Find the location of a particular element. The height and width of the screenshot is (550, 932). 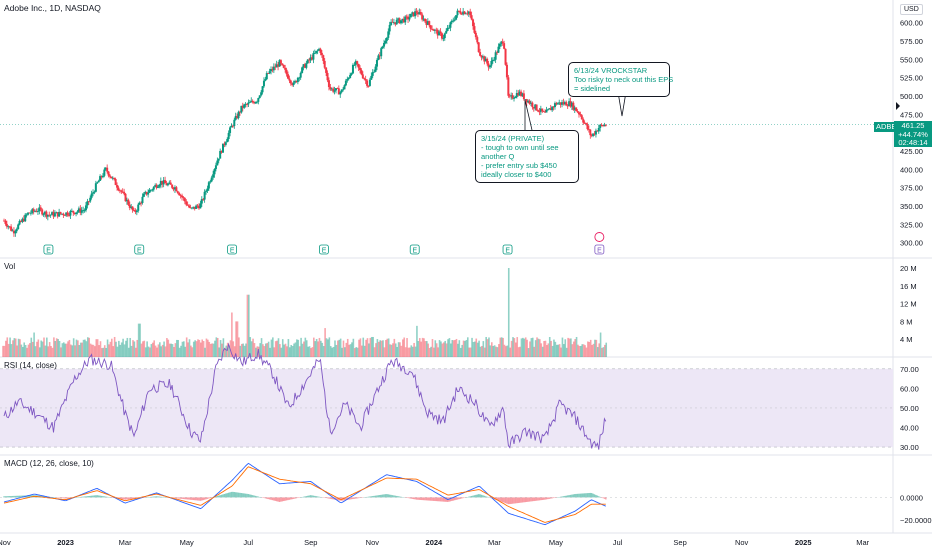

price-tick-label: 350.00 is located at coordinates (911, 206).